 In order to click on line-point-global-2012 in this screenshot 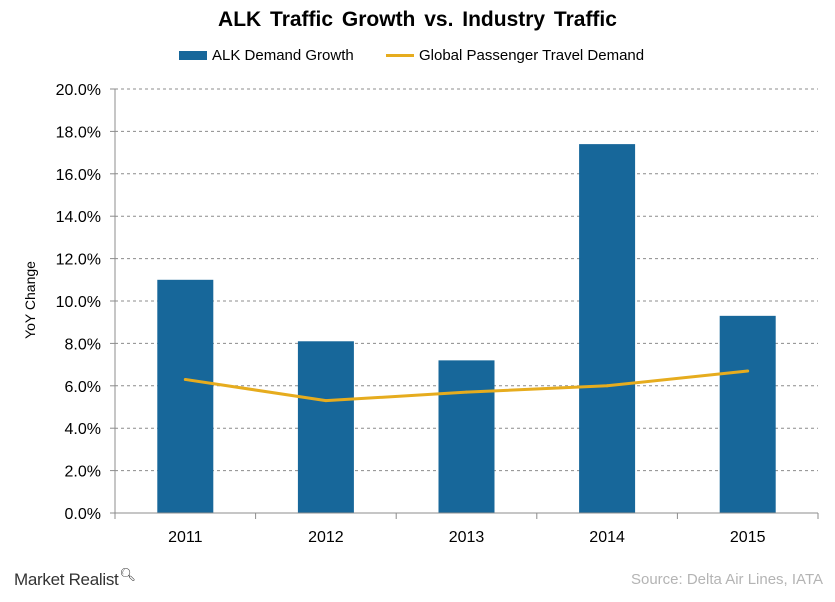, I will do `click(326, 401)`.